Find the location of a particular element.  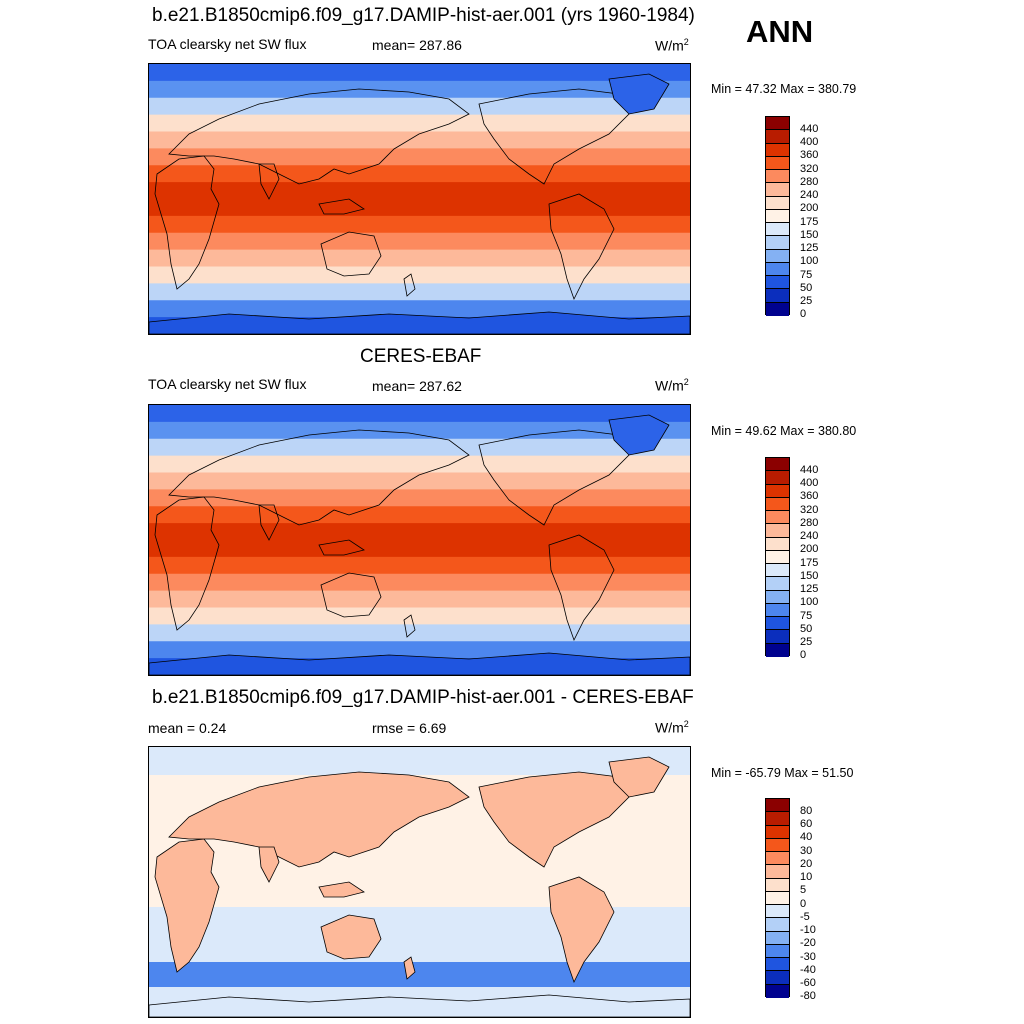

panel3-map-svg is located at coordinates (419, 882).